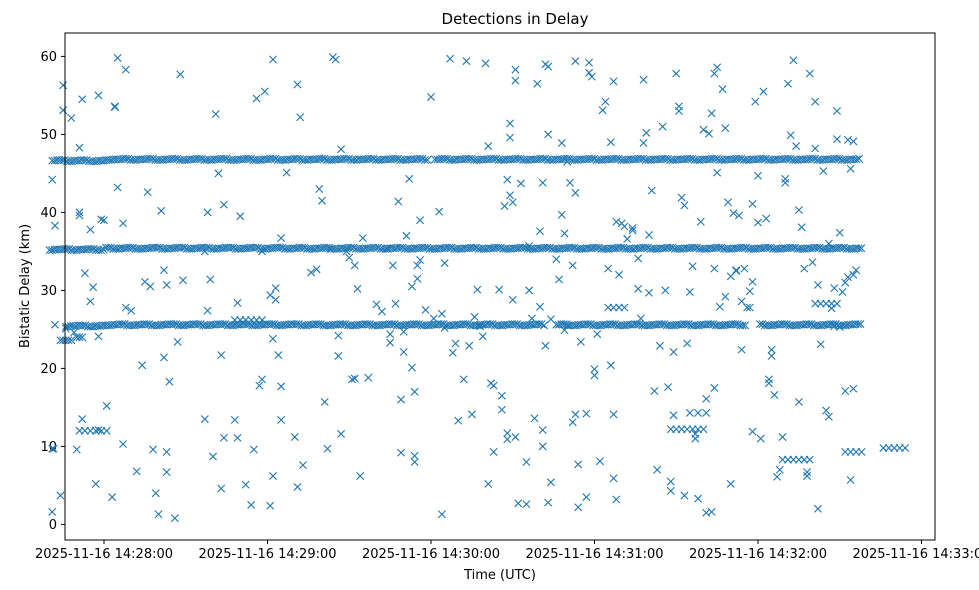  What do you see at coordinates (48, 369) in the screenshot?
I see `y-tick-label: 20` at bounding box center [48, 369].